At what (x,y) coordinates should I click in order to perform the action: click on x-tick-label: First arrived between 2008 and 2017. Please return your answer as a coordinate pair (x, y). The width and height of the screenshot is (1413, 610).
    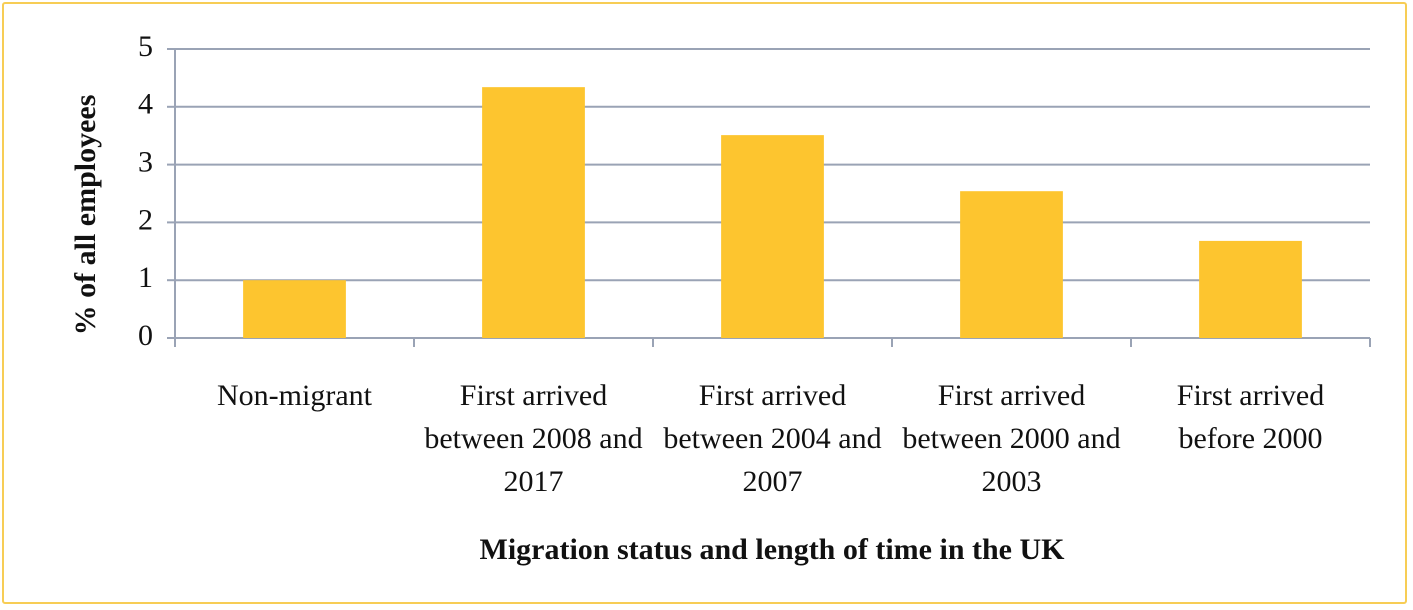
    Looking at the image, I should click on (533, 438).